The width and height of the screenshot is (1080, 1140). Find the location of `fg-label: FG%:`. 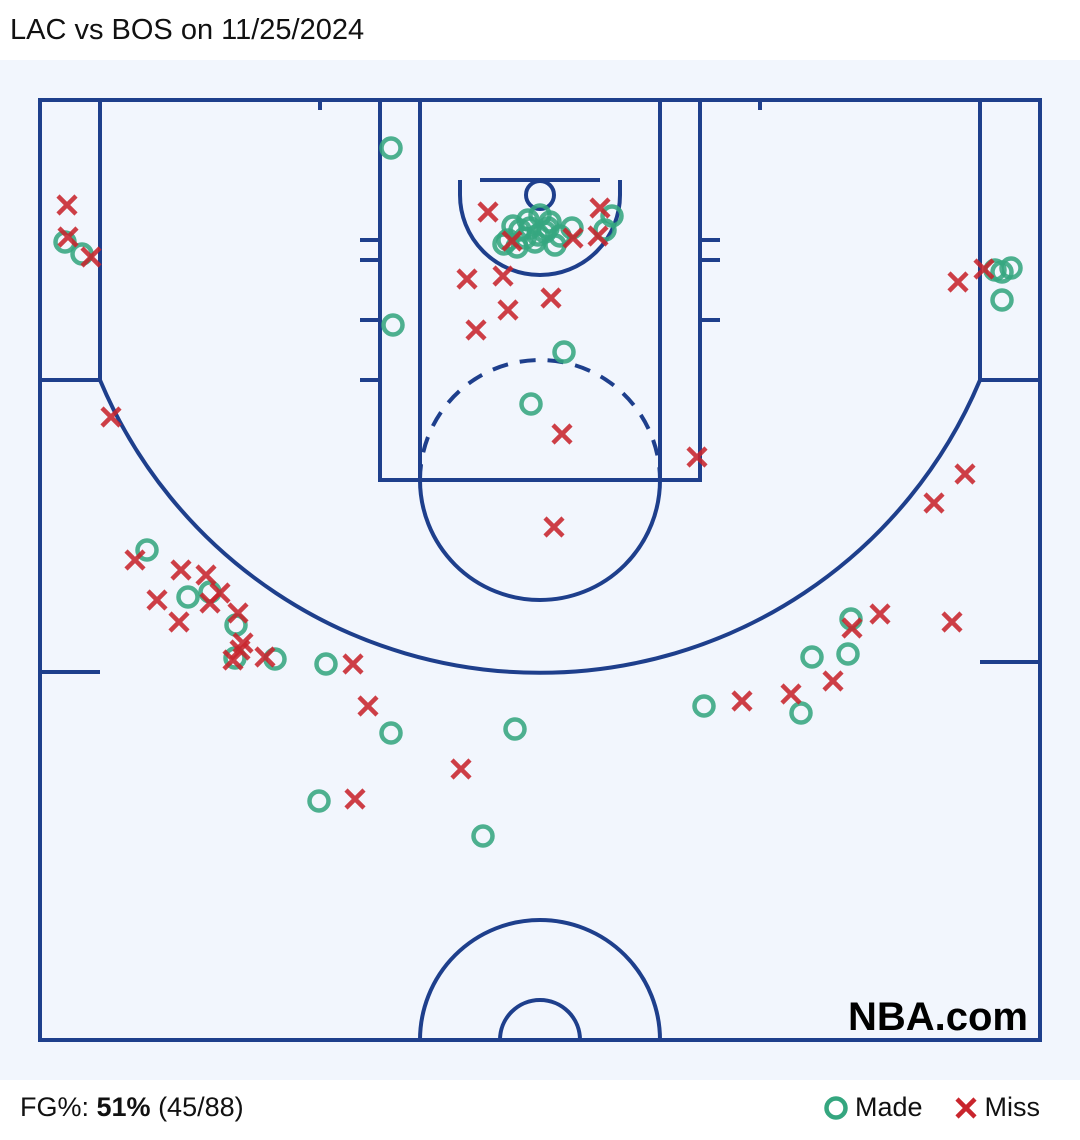

fg-label: FG%: is located at coordinates (58, 1107).